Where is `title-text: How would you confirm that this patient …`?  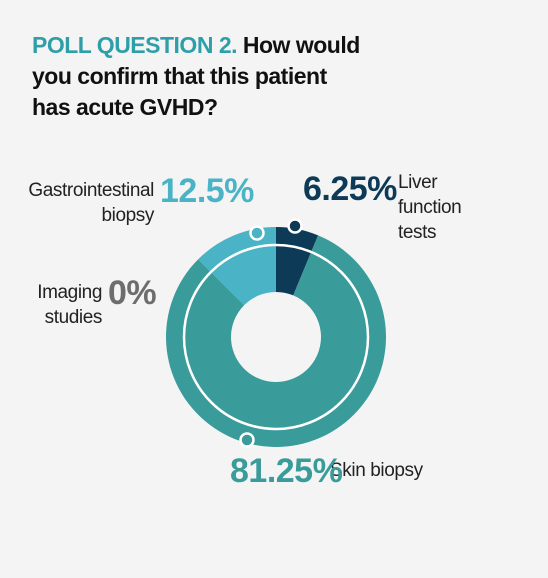
title-text: How would you confirm that this patient … is located at coordinates (196, 76).